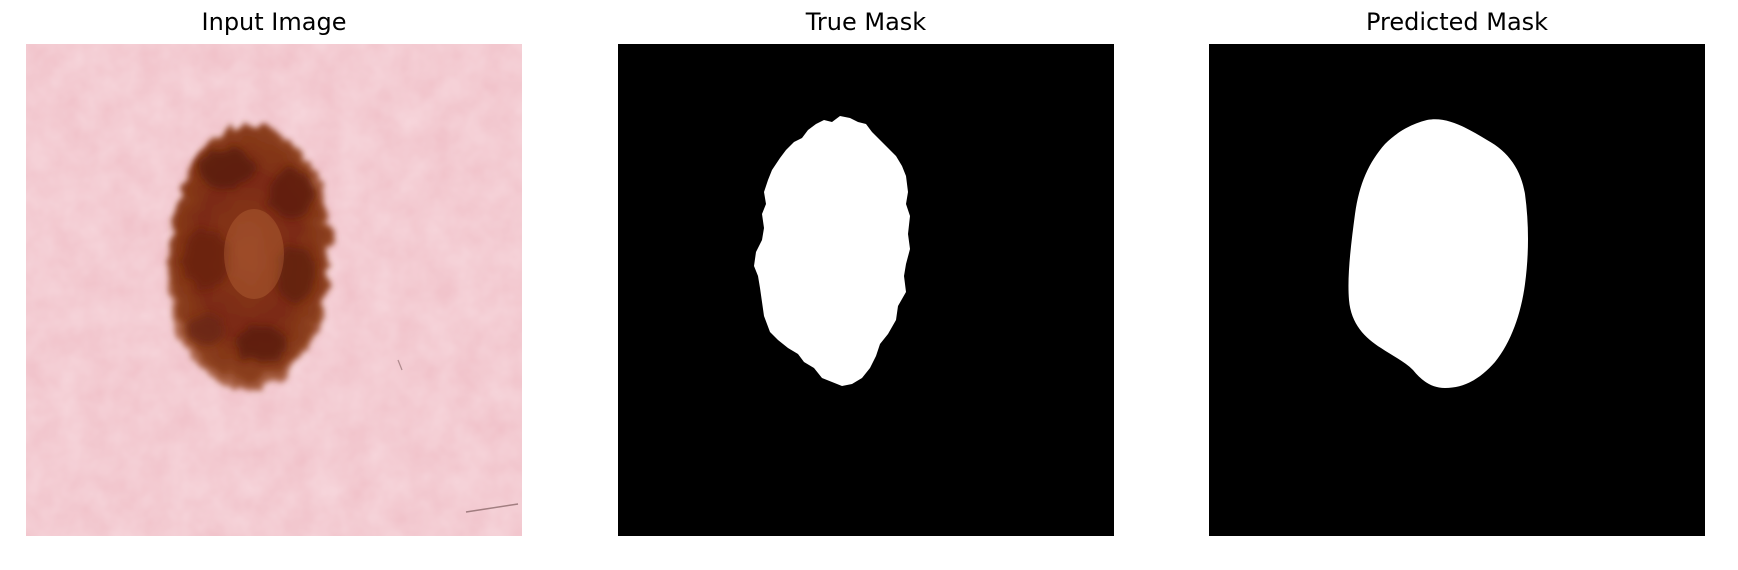 The width and height of the screenshot is (1738, 570). I want to click on lesion-dark-spots, so click(249, 255).